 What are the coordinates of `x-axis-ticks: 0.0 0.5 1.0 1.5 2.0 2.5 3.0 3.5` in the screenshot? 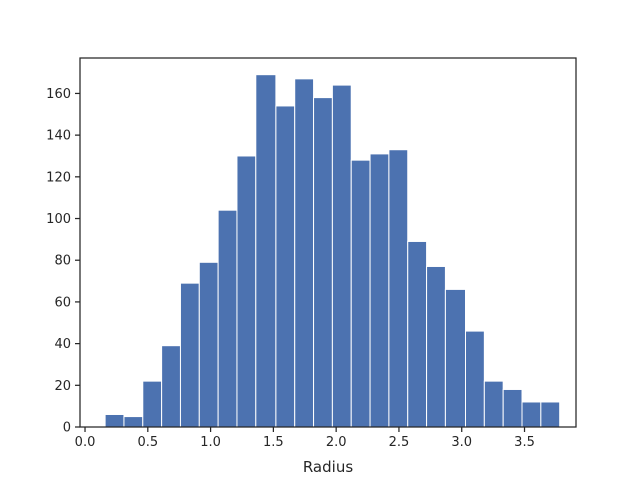 It's located at (305, 438).